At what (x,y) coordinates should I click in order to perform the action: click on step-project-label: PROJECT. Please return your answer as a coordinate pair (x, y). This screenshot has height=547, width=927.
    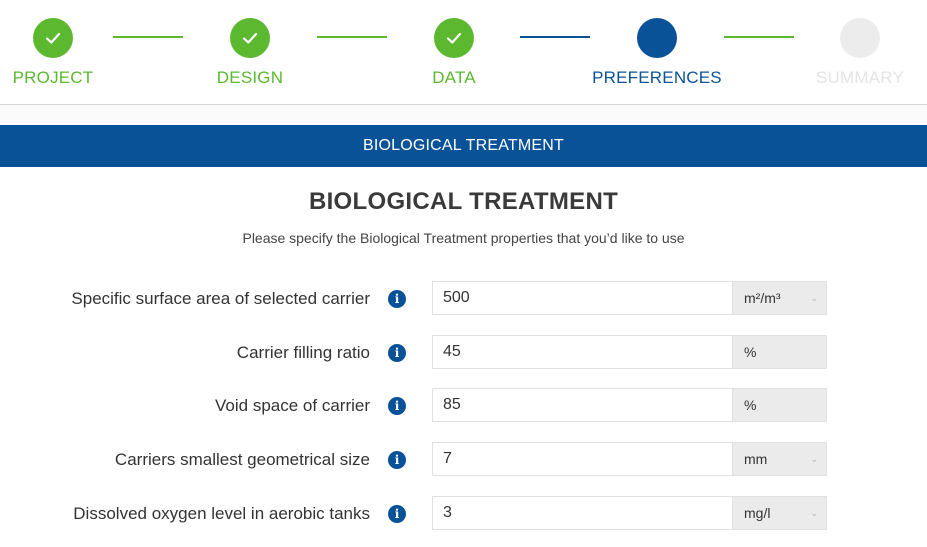
    Looking at the image, I should click on (53, 77).